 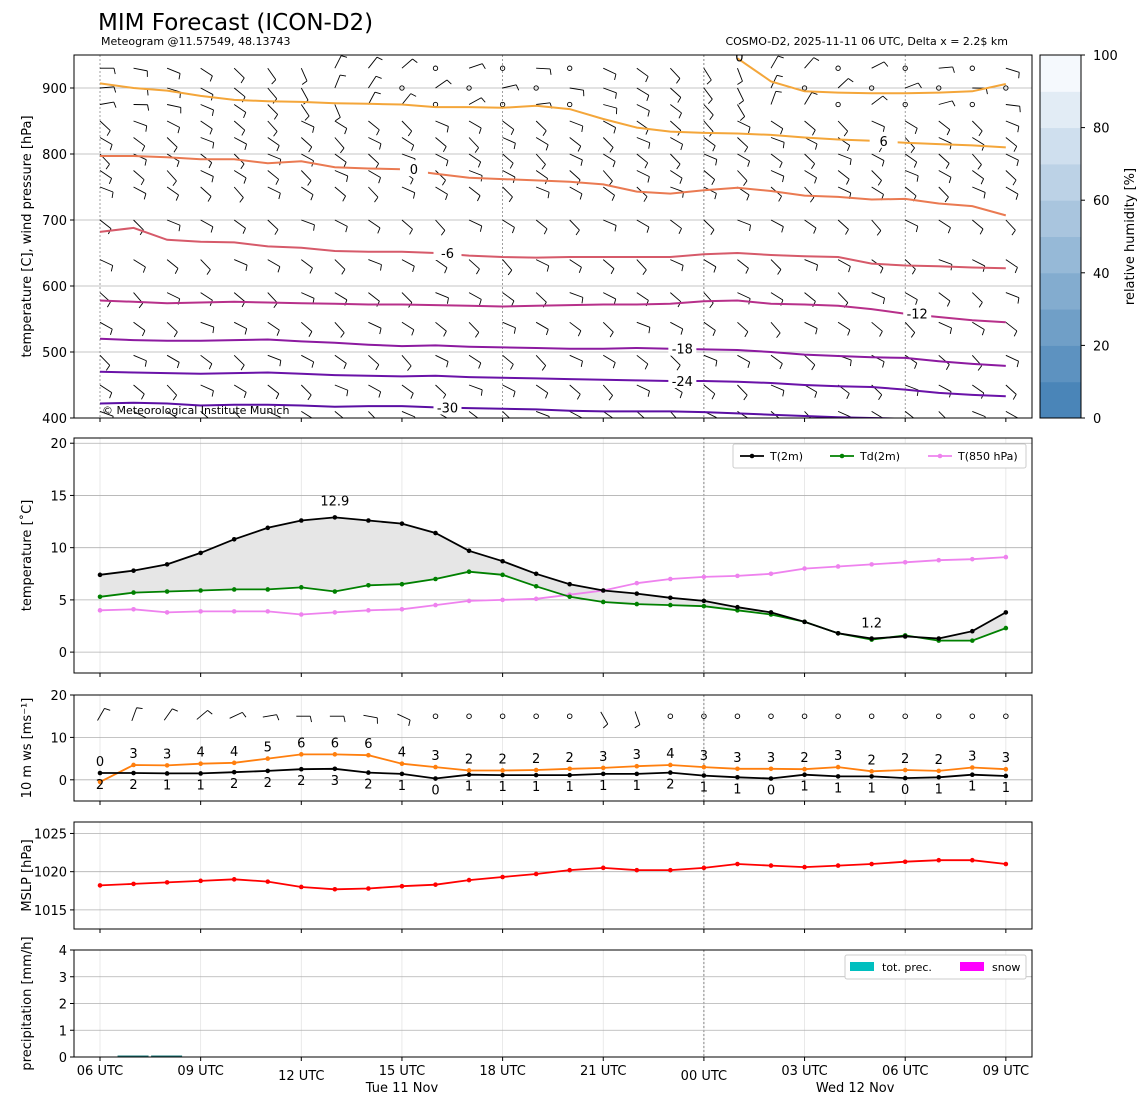 I want to click on y-tick-label: 400, so click(x=54, y=419).